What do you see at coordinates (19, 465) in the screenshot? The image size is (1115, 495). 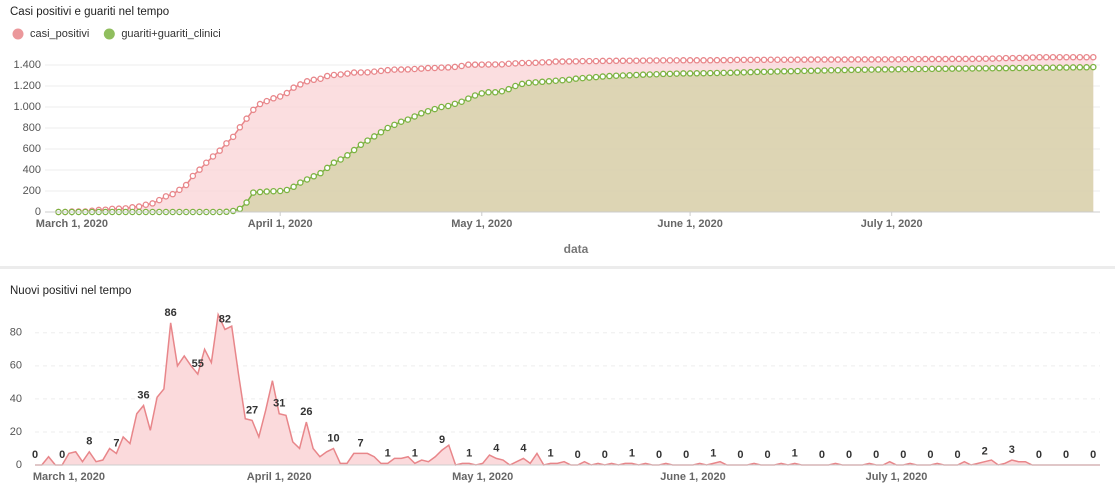 I see `y-tick-label: 0` at bounding box center [19, 465].